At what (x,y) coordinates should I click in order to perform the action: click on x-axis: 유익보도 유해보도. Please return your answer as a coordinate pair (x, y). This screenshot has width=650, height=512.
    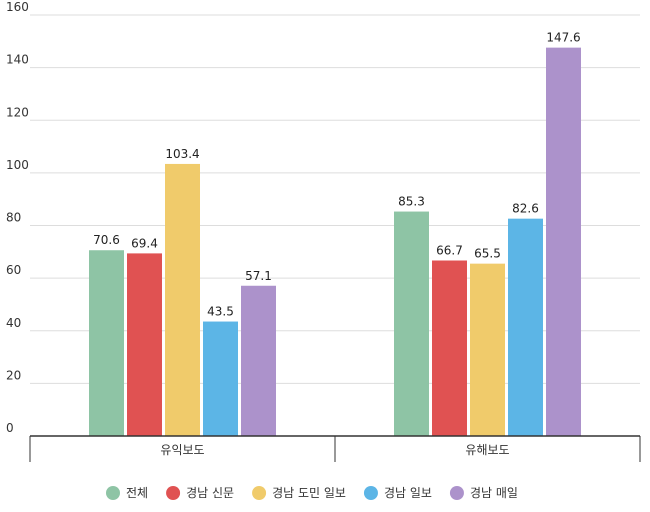
    Looking at the image, I should click on (335, 448).